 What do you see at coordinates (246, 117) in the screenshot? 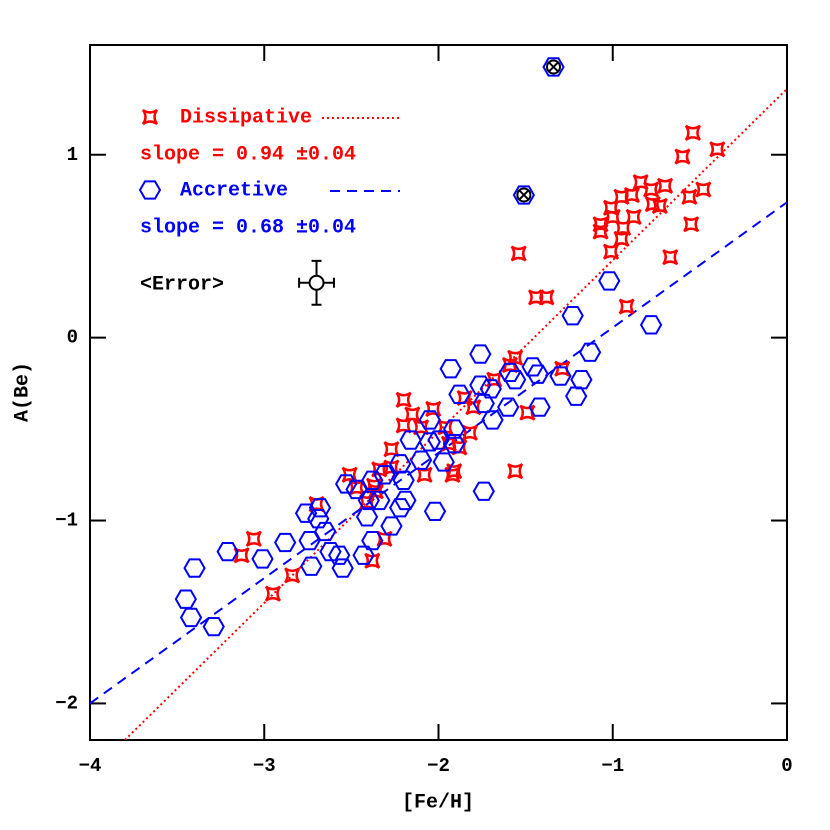
I see `legend-label: Dissipative` at bounding box center [246, 117].